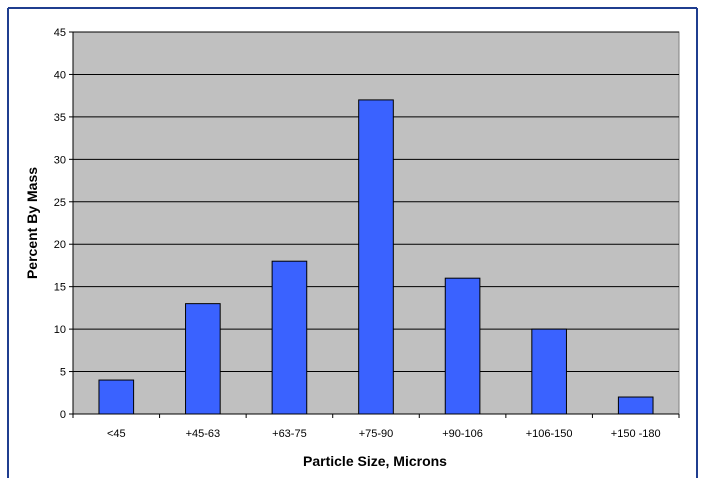 The height and width of the screenshot is (478, 705). I want to click on x-axis-title: Particle Size, Microns, so click(375, 461).